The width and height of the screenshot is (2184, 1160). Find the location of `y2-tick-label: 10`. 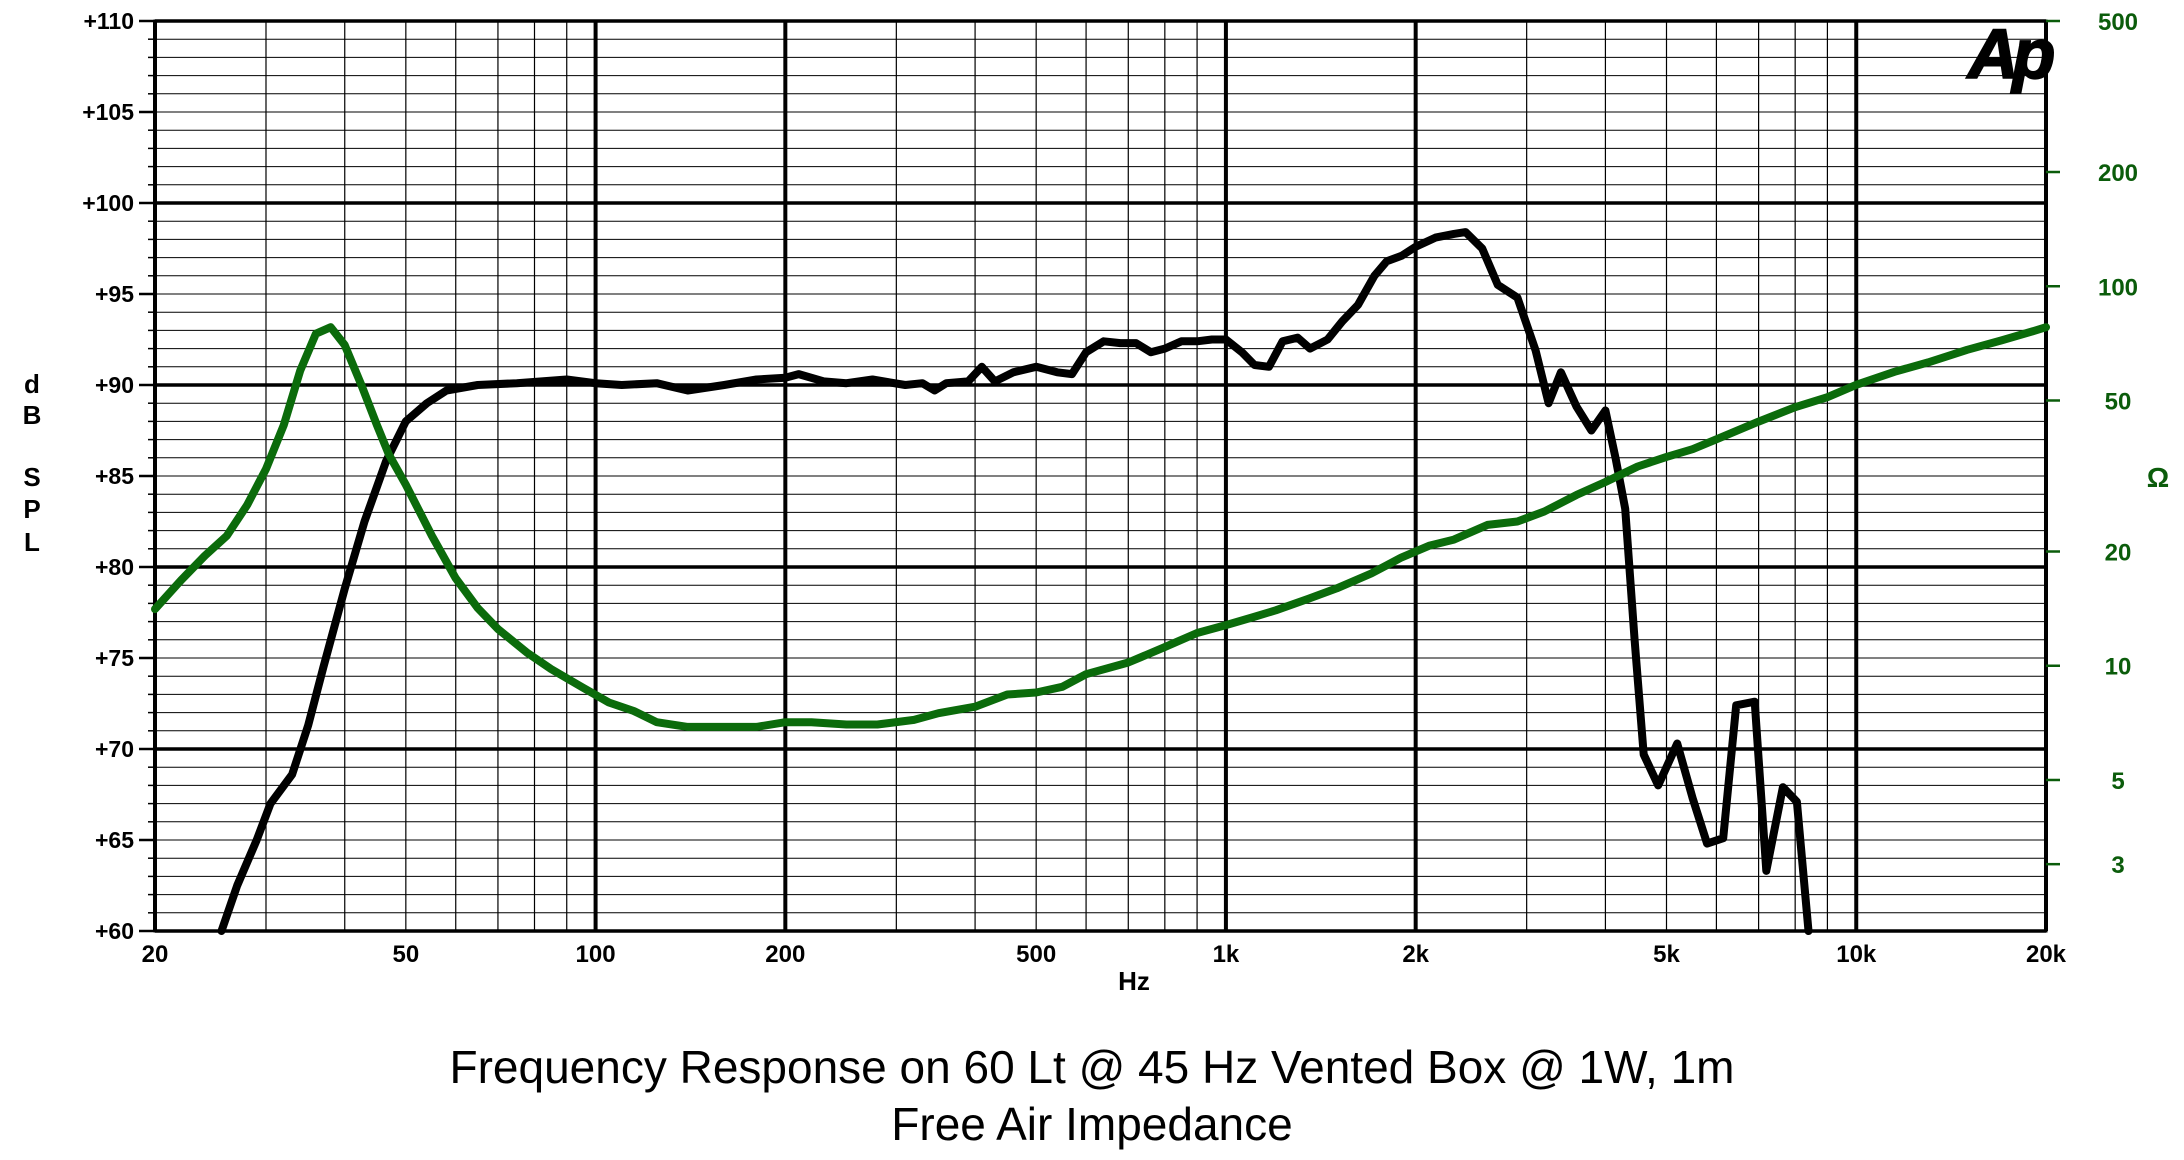

y2-tick-label: 10 is located at coordinates (2118, 667).